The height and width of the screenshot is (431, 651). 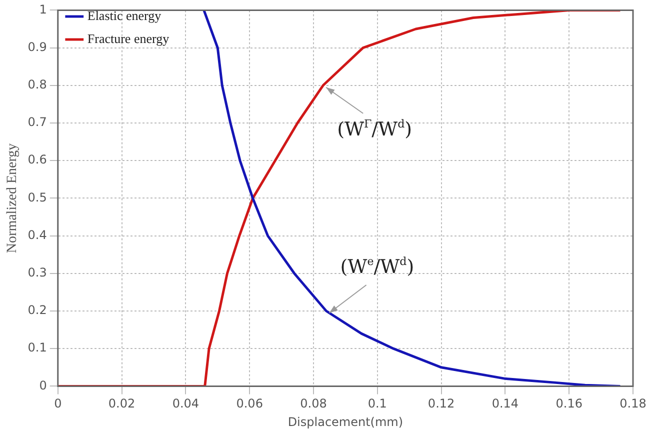 I want to click on legend-label: Elastic energy, so click(x=124, y=15).